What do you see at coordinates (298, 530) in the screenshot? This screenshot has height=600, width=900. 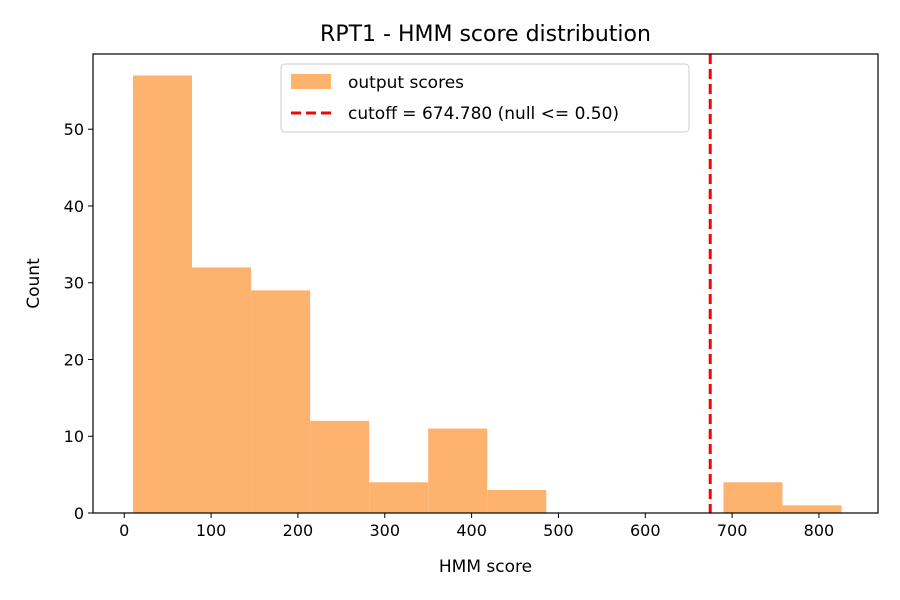 I see `x-tick-label: 200` at bounding box center [298, 530].